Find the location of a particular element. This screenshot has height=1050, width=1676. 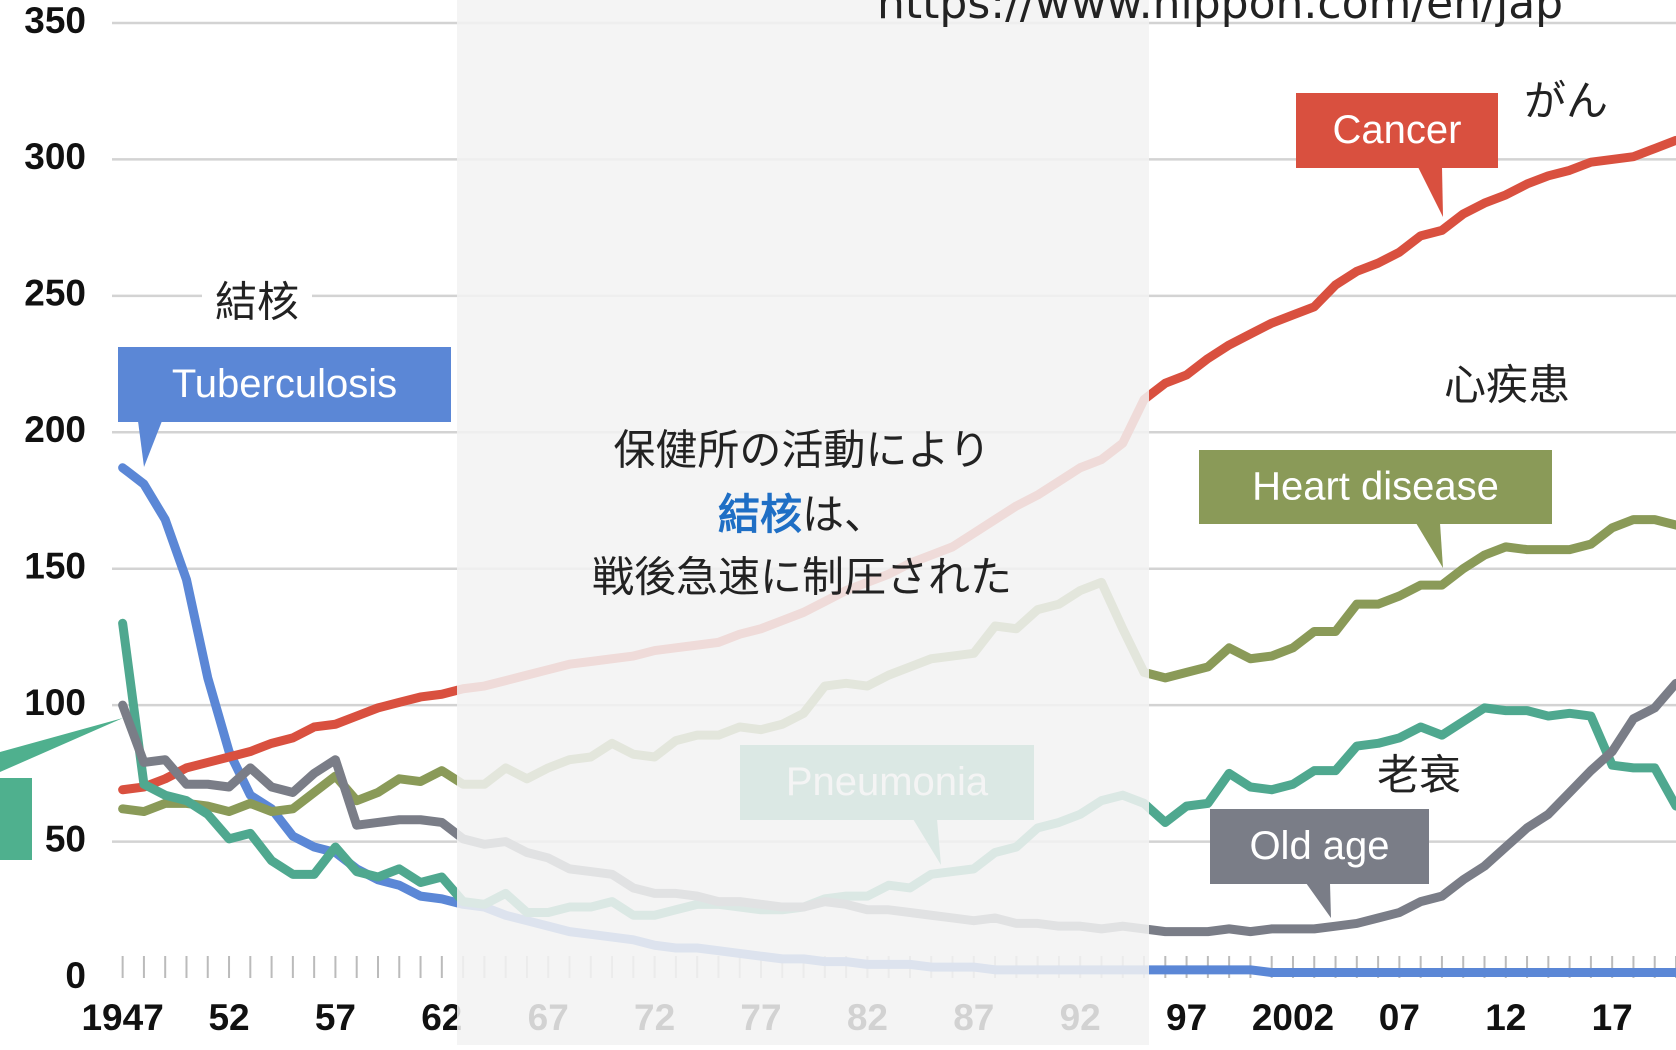

annotation-text: は、 is located at coordinates (844, 514).